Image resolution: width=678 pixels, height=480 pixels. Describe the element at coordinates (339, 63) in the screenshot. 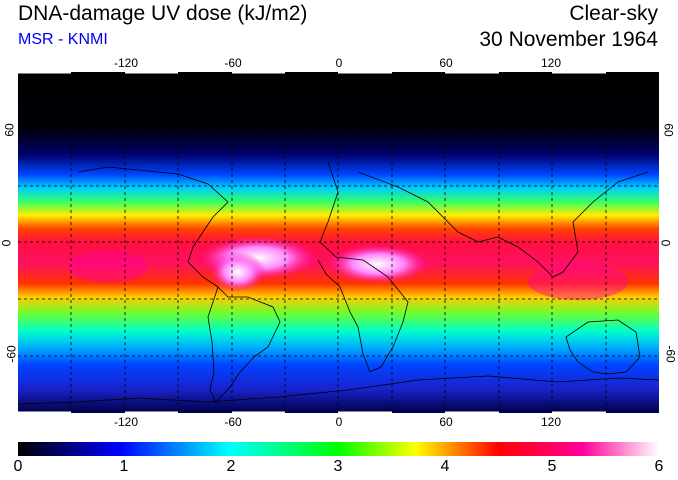

I see `lon-tick-top: 0` at that location.